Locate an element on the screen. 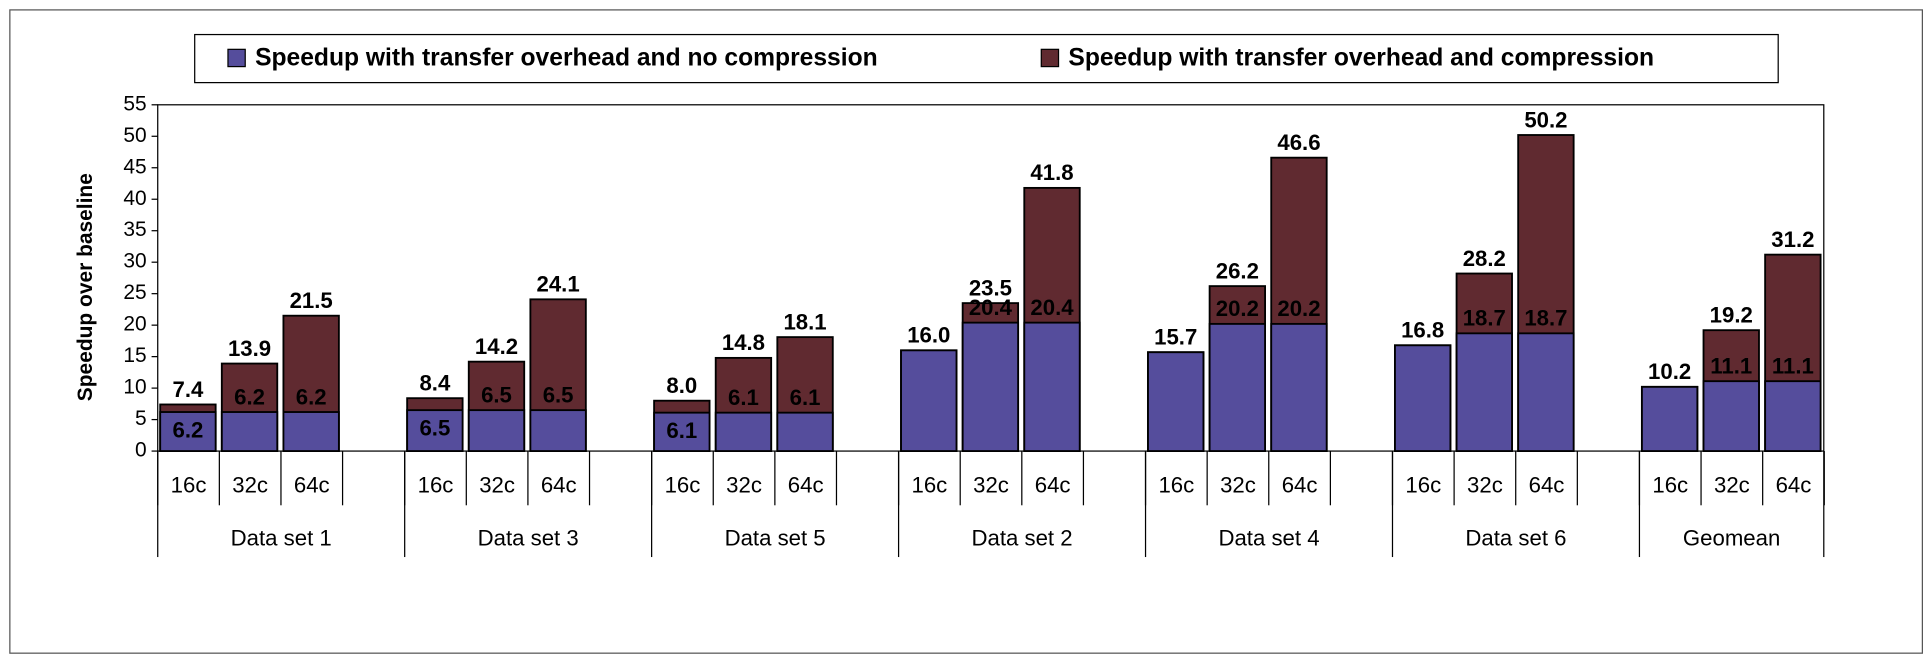  data-label: 16.8 is located at coordinates (1422, 330).